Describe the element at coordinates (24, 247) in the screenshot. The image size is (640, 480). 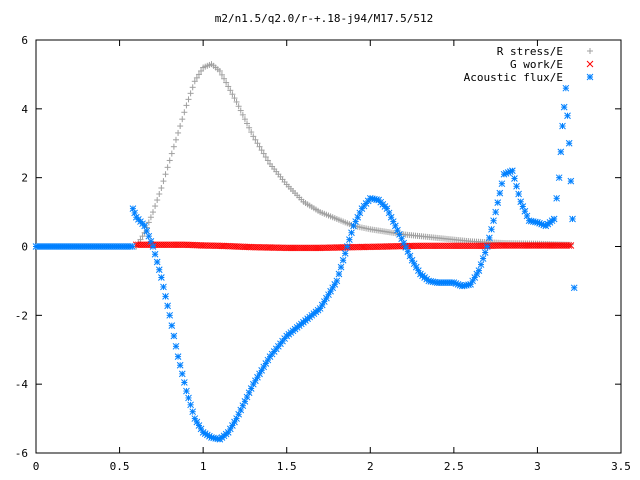
I see `y-tick-label: 0` at that location.